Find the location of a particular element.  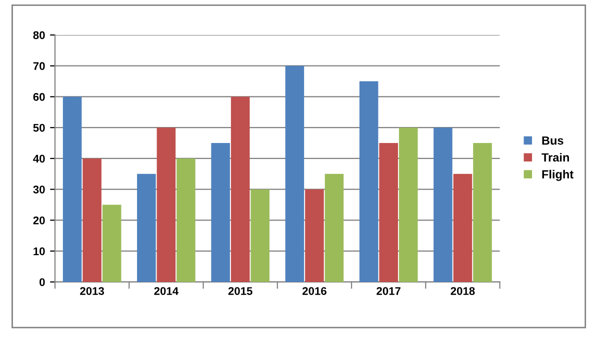

y-tick-label: 30 is located at coordinates (39, 190).